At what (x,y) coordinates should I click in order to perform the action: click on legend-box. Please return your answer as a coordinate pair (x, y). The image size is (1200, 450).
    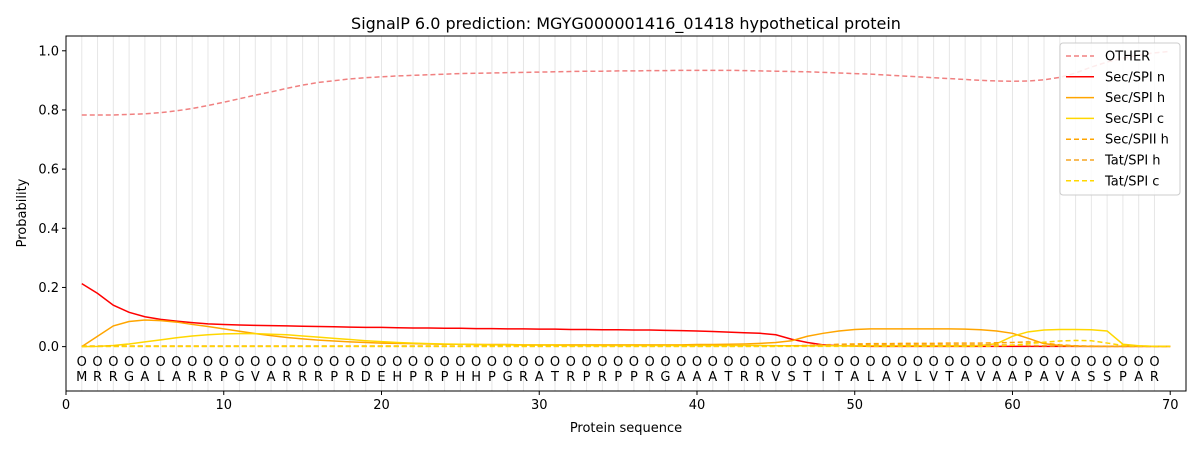
    Looking at the image, I should click on (1120, 119).